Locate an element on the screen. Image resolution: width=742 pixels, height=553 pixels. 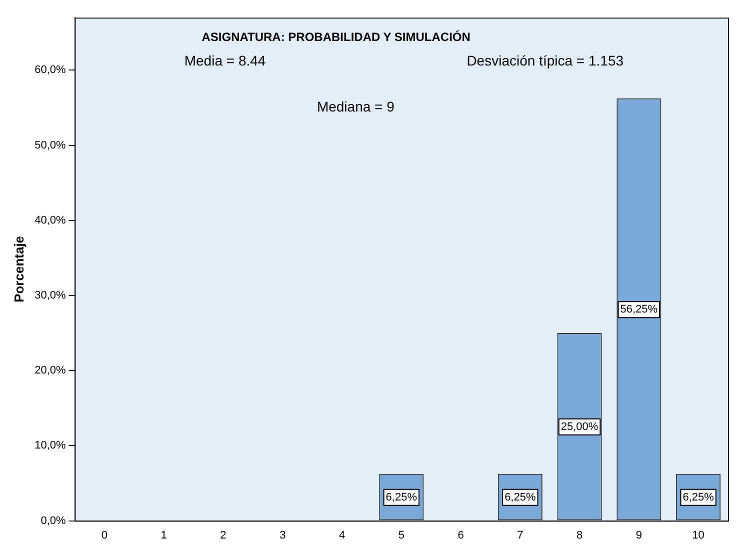
y-tick-label: 30,0% is located at coordinates (50, 296).